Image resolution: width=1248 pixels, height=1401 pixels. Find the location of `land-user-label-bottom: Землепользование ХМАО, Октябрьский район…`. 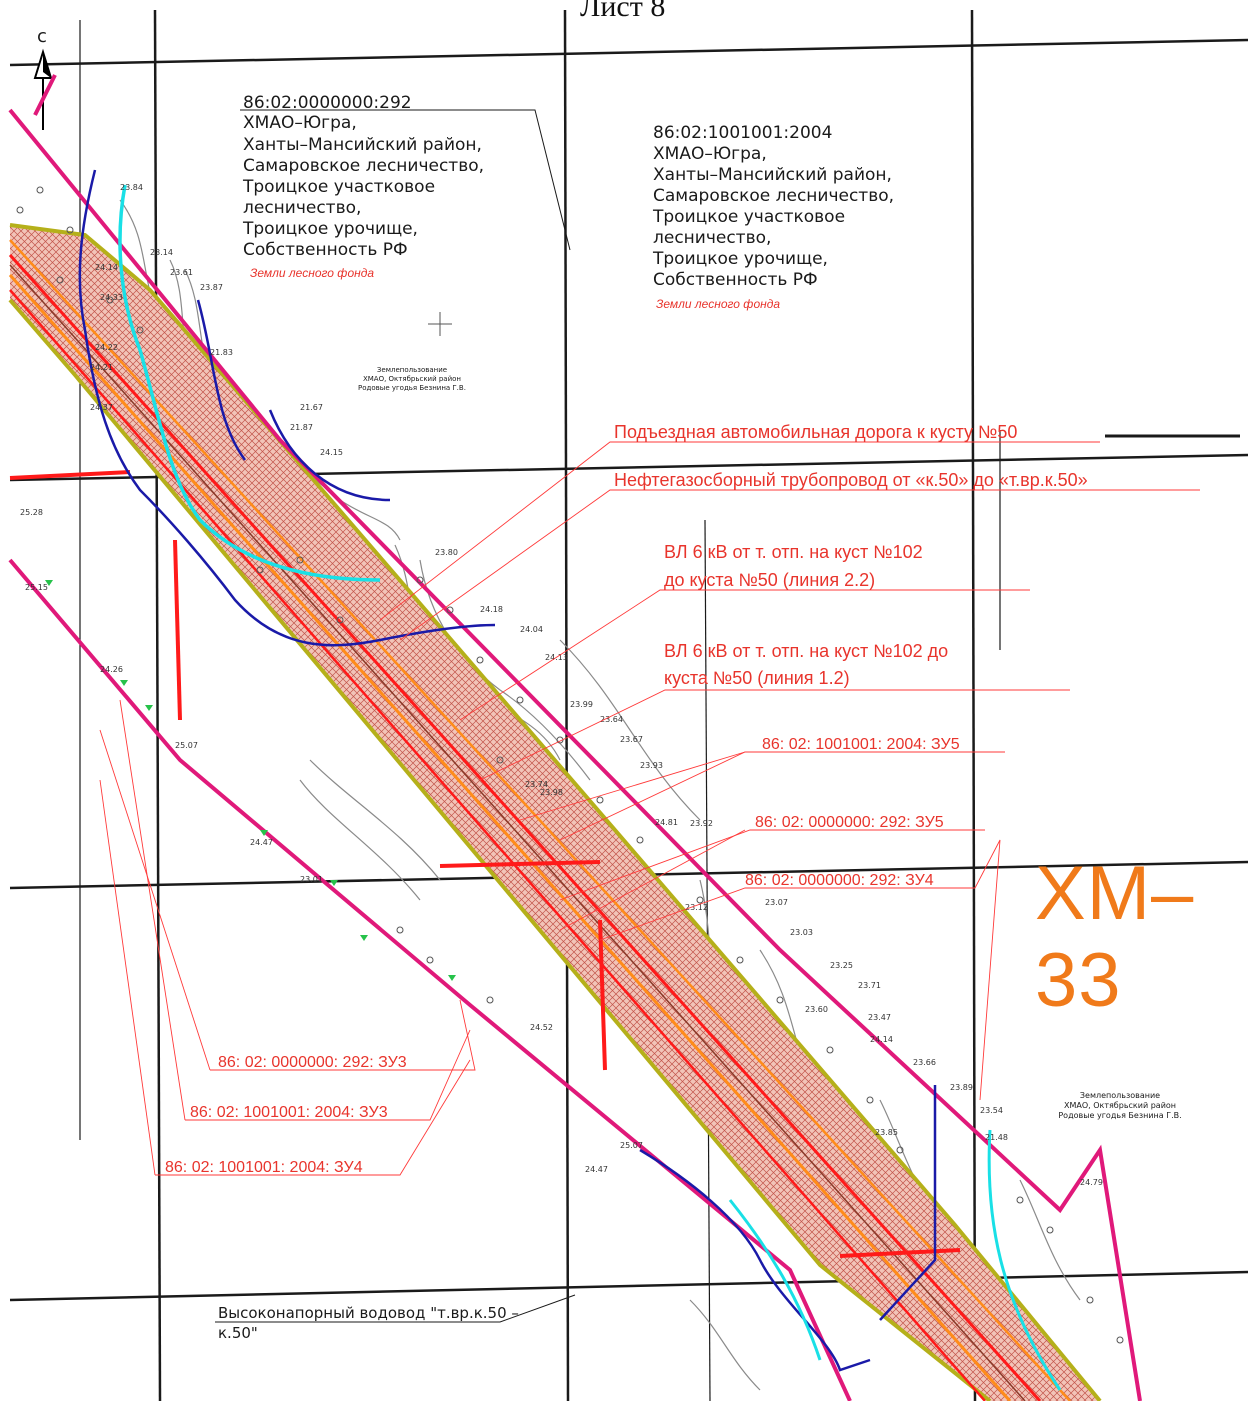

land-user-label-bottom: Землепользование ХМАО, Октябрьский район… is located at coordinates (1119, 1105).